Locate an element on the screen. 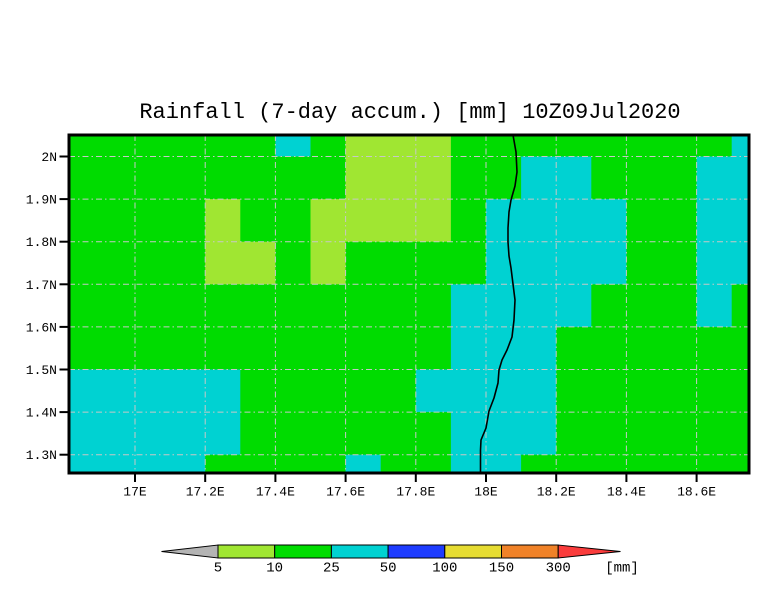  y-tick-label: 1.5N is located at coordinates (41, 370).